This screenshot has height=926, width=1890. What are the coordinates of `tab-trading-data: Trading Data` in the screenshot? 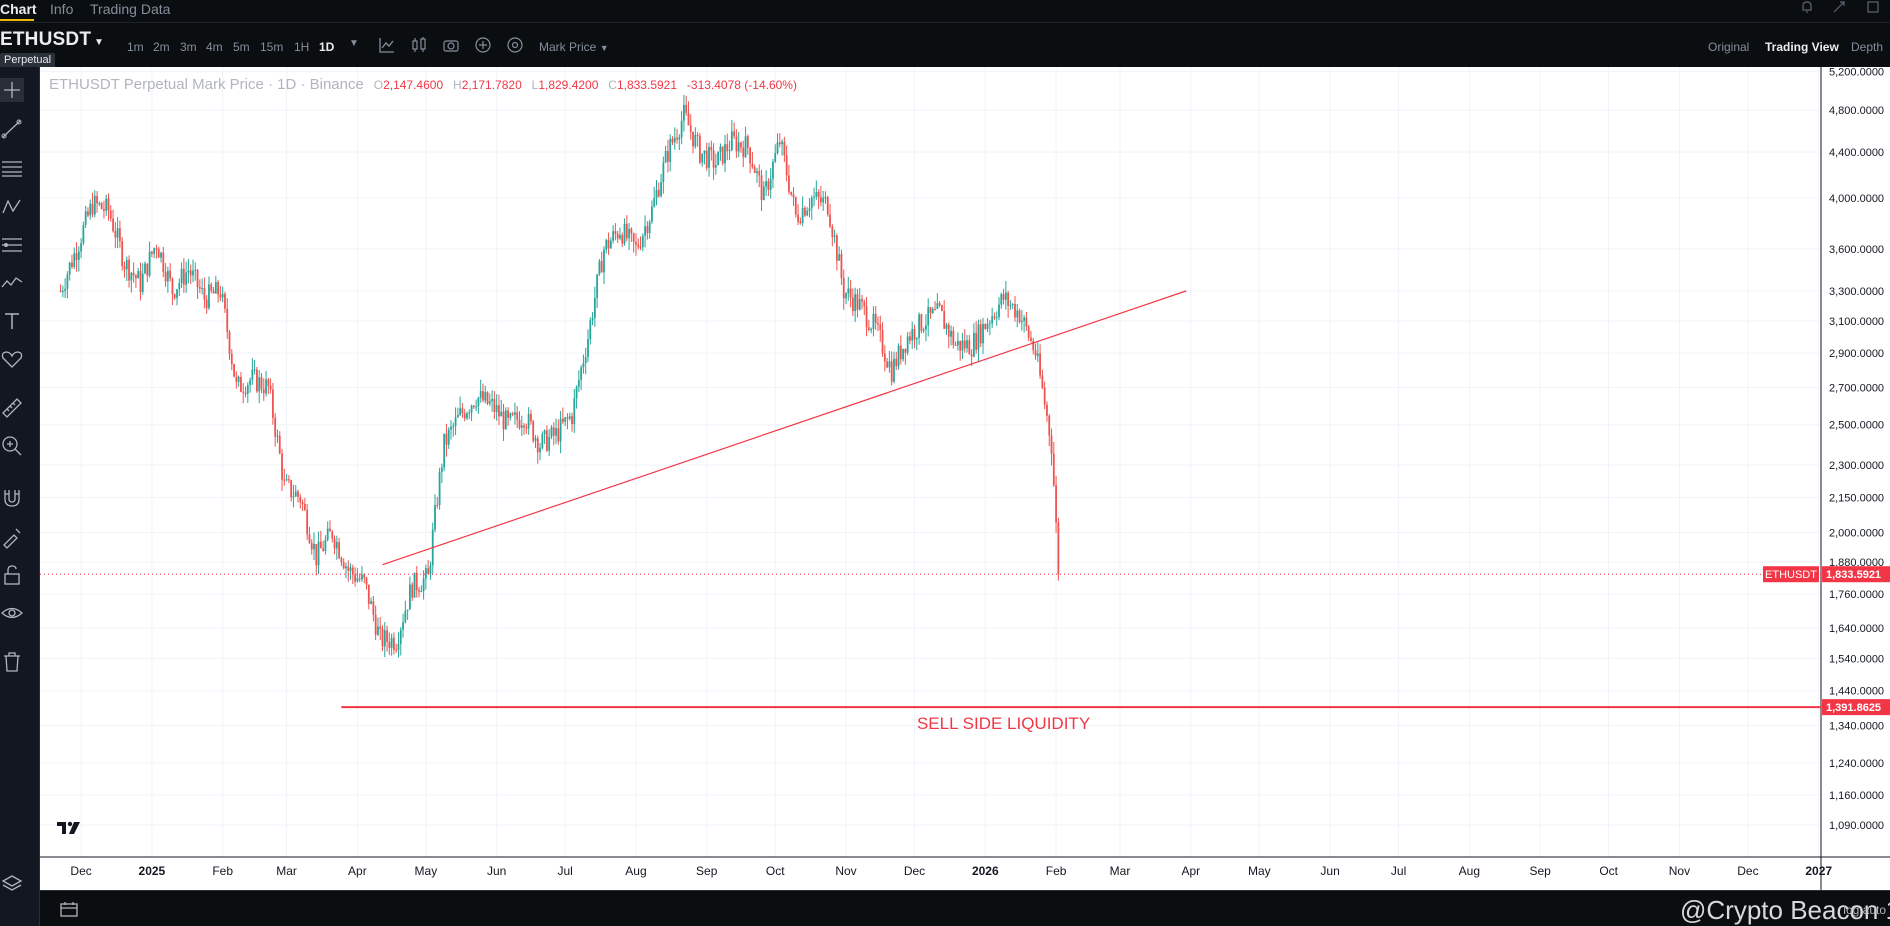 It's located at (130, 9).